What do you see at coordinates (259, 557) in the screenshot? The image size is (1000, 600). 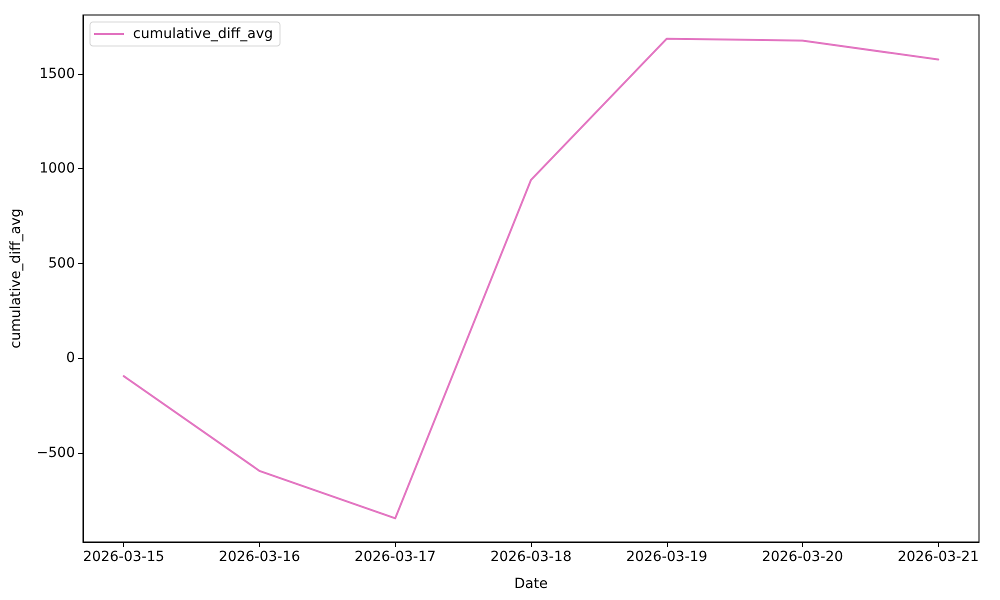 I see `x-tick-label: 2026-03-16` at bounding box center [259, 557].